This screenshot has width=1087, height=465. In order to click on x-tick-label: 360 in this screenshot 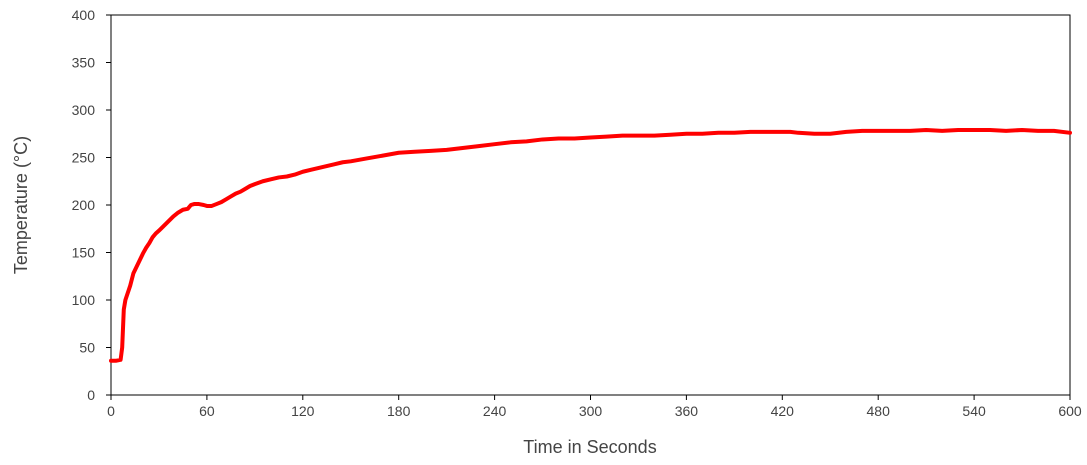, I will do `click(687, 411)`.